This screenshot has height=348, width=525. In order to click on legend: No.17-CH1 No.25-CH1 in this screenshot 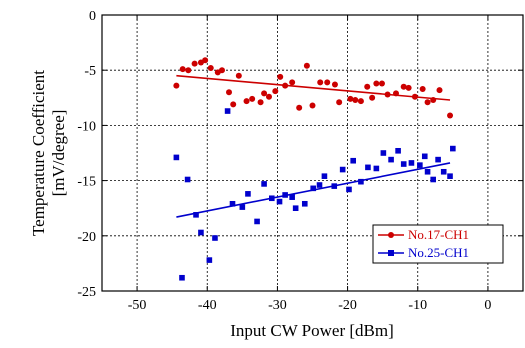, I will do `click(438, 244)`.